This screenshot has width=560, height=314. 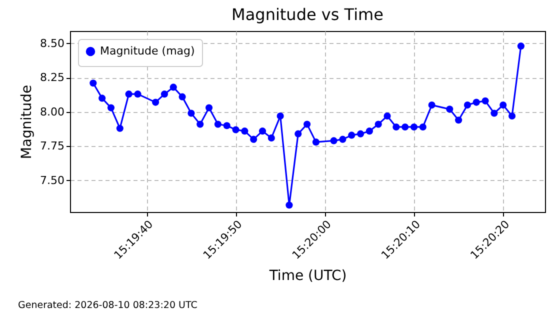 What do you see at coordinates (52, 43) in the screenshot?
I see `y-tick-label: 8.50` at bounding box center [52, 43].